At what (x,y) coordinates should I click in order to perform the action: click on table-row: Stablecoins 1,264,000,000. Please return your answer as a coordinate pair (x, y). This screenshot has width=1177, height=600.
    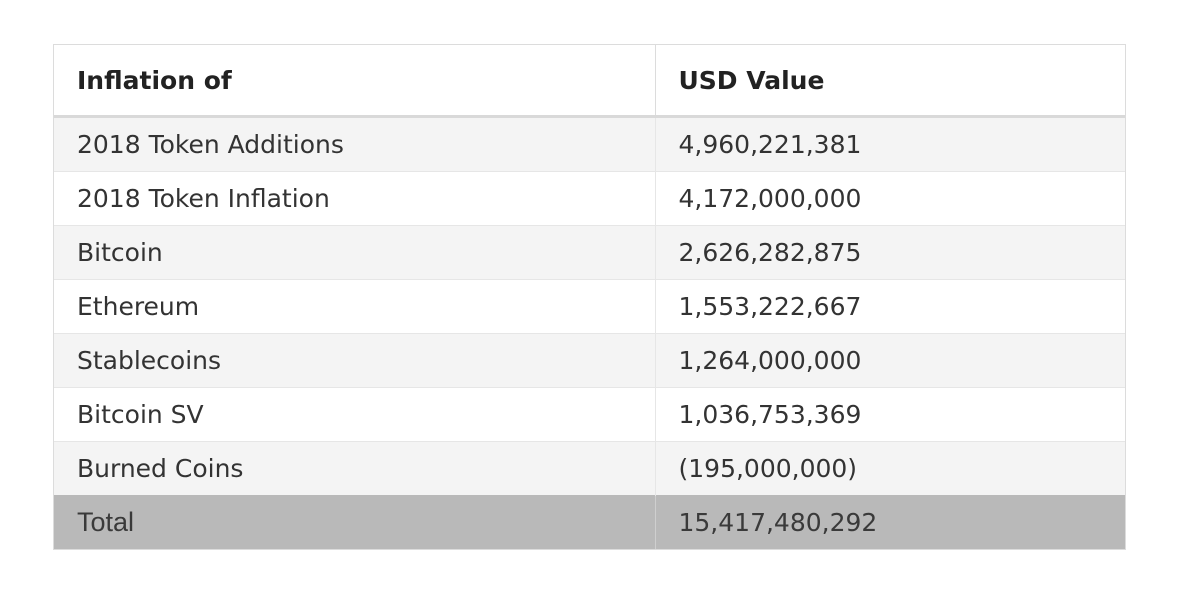
    Looking at the image, I should click on (589, 360).